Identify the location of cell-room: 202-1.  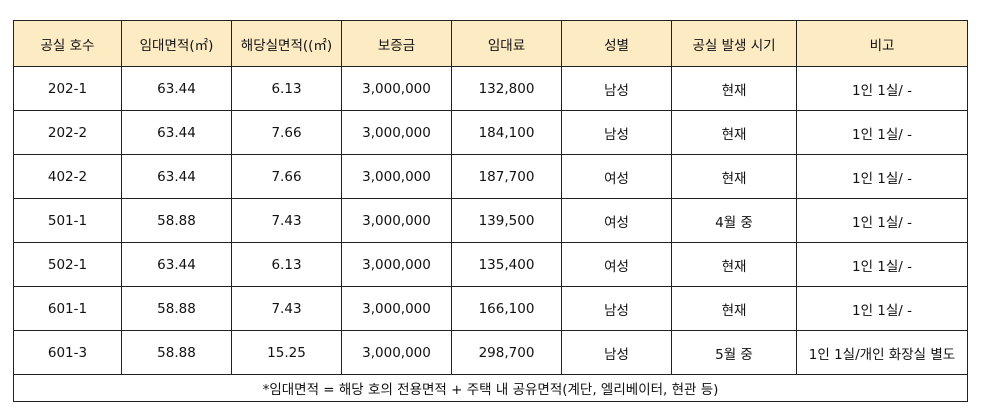
(67, 88).